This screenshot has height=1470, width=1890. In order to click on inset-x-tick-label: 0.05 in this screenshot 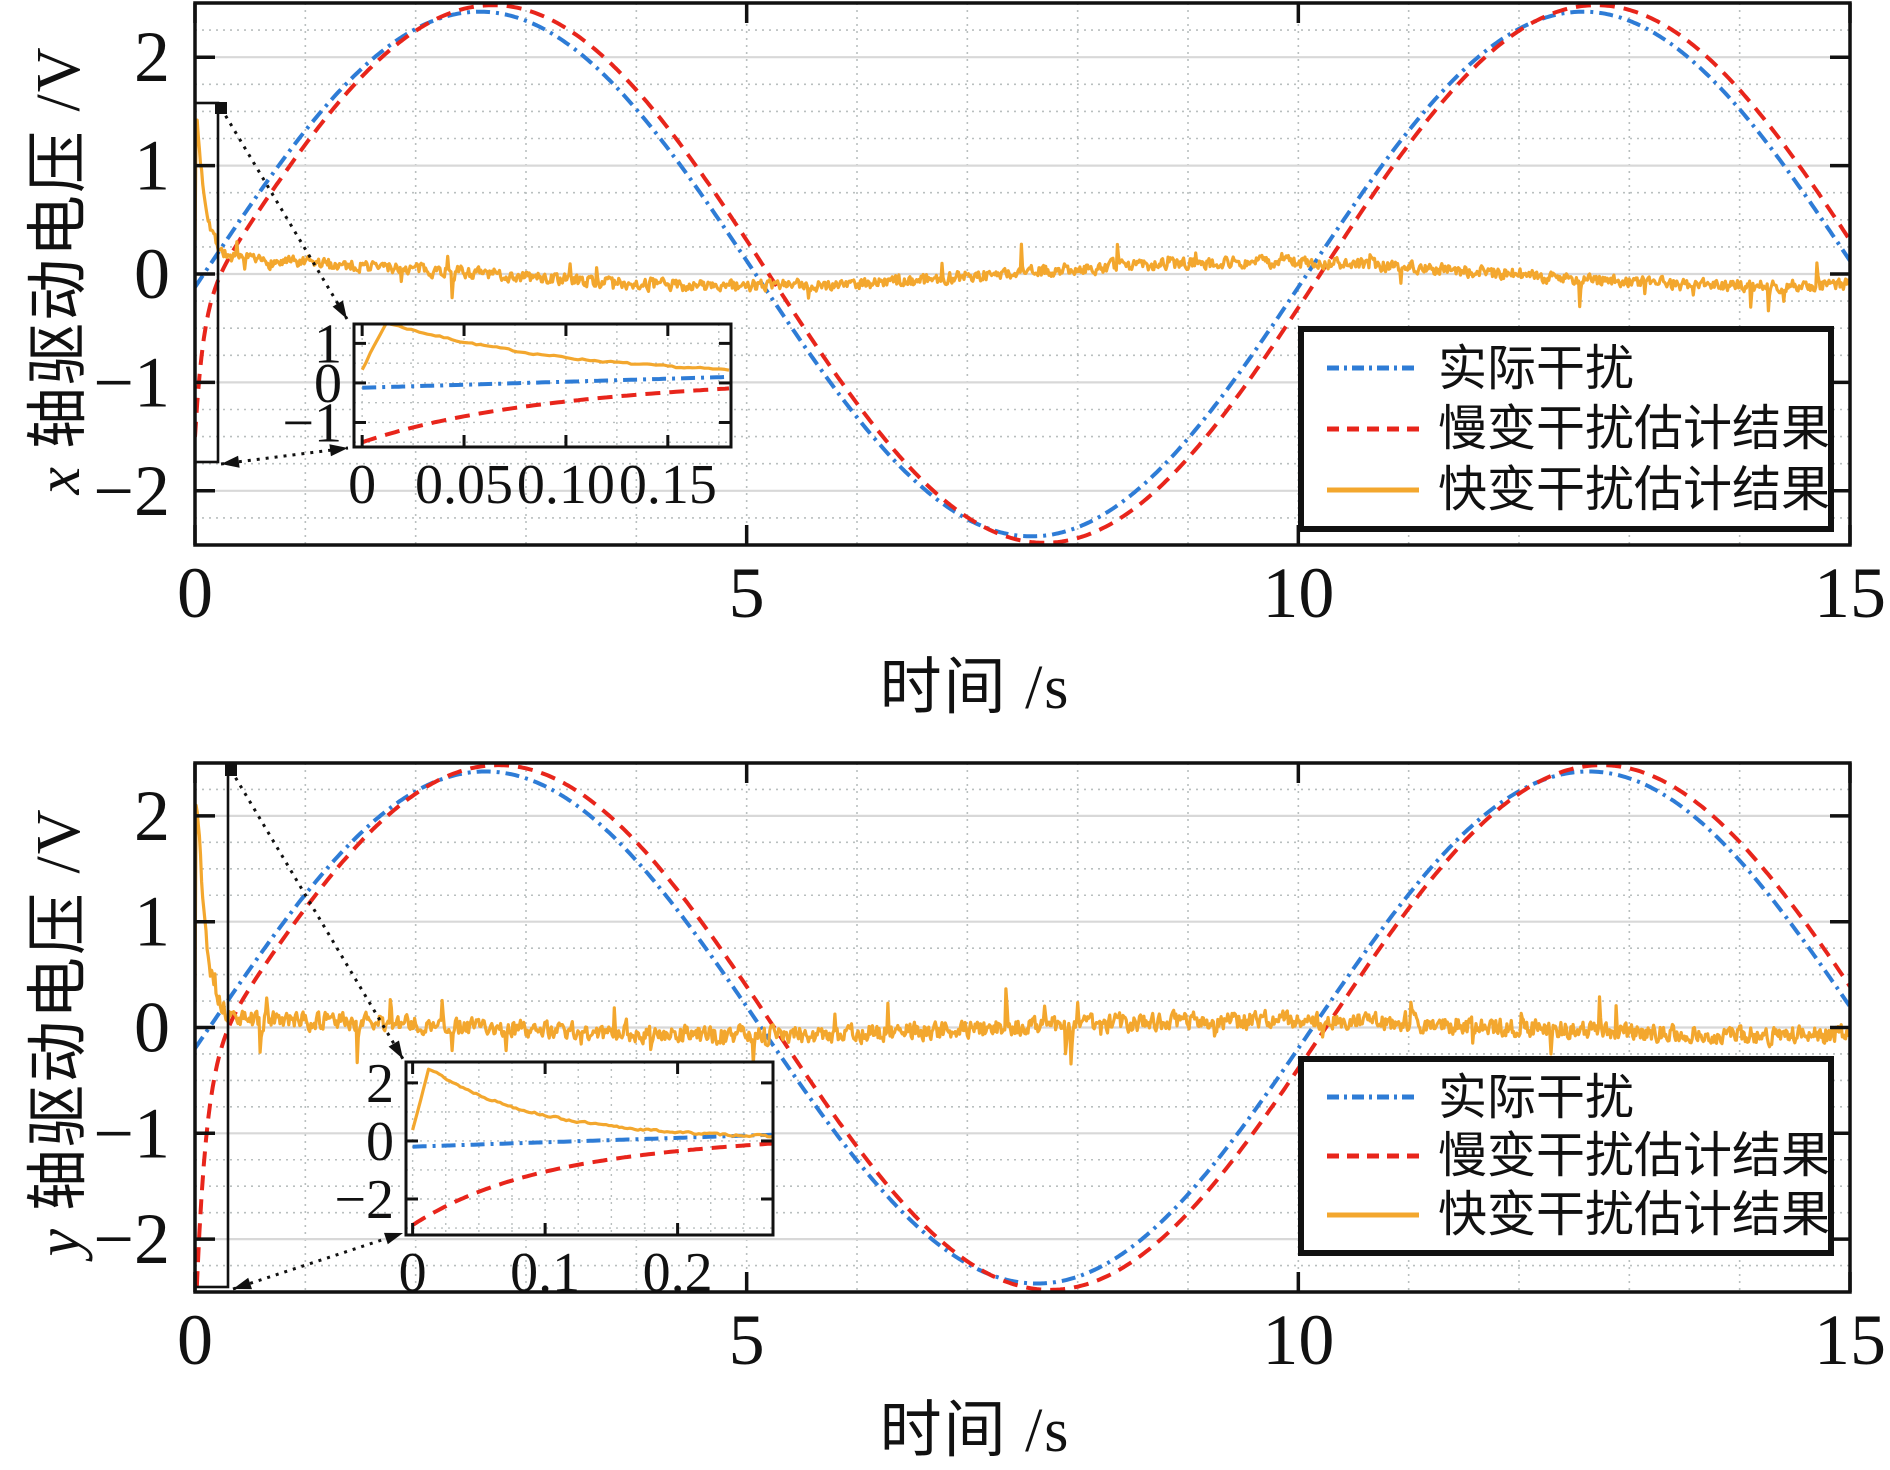, I will do `click(464, 485)`.